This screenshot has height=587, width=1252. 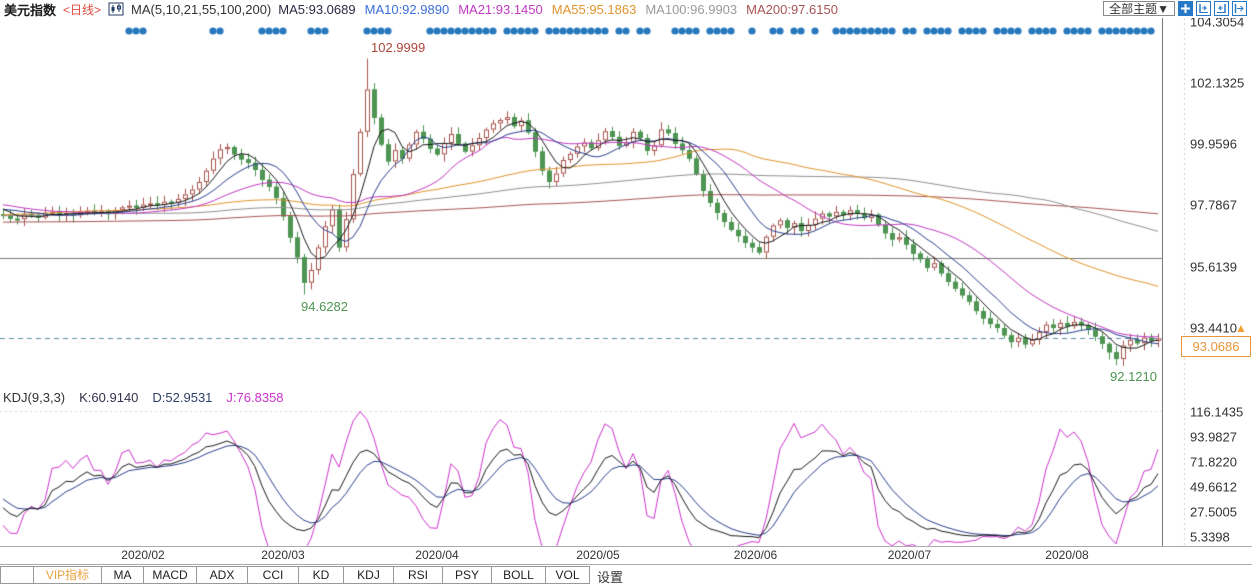 I want to click on kdj-axis-label: 49.6612, so click(x=1213, y=487).